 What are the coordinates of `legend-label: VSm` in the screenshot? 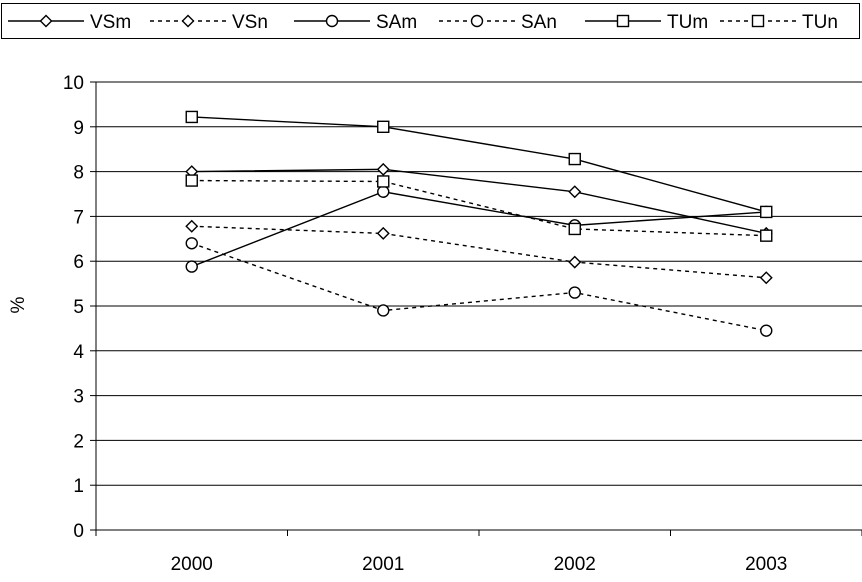 It's located at (110, 22).